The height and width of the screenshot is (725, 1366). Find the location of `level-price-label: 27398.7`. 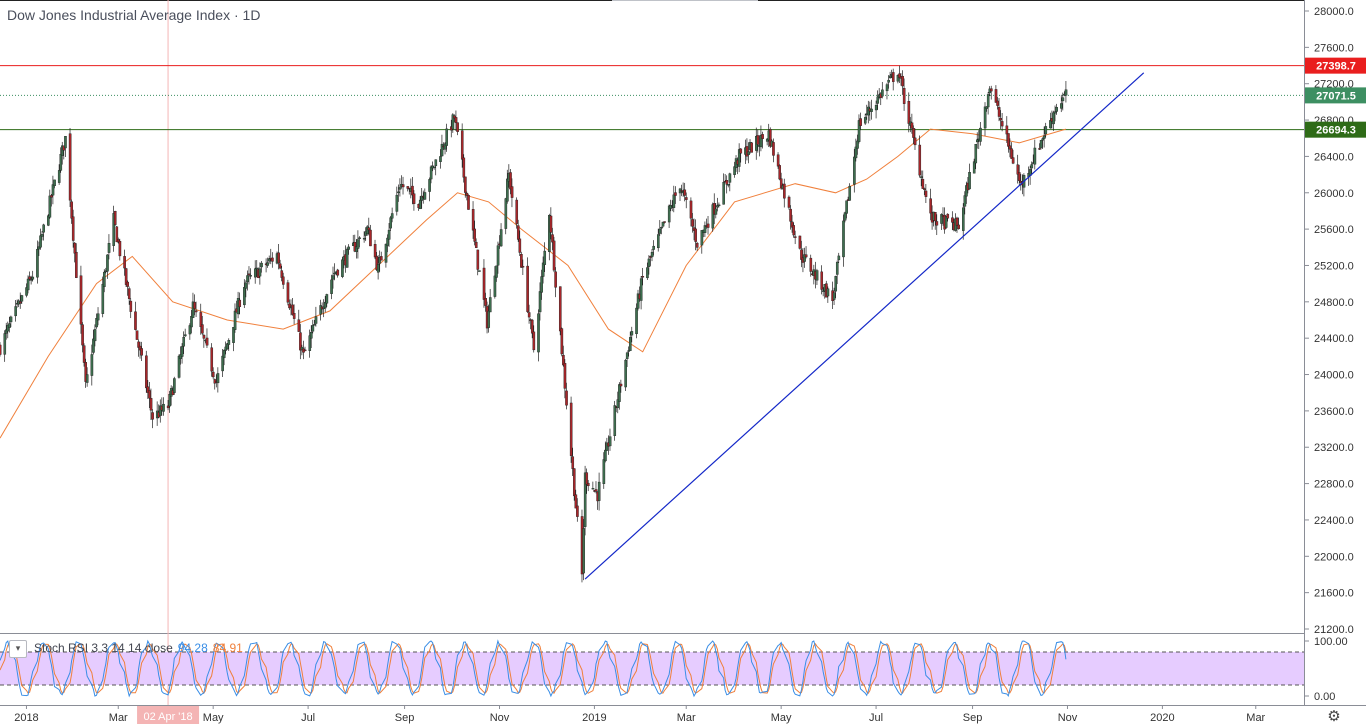

level-price-label: 27398.7 is located at coordinates (1336, 67).